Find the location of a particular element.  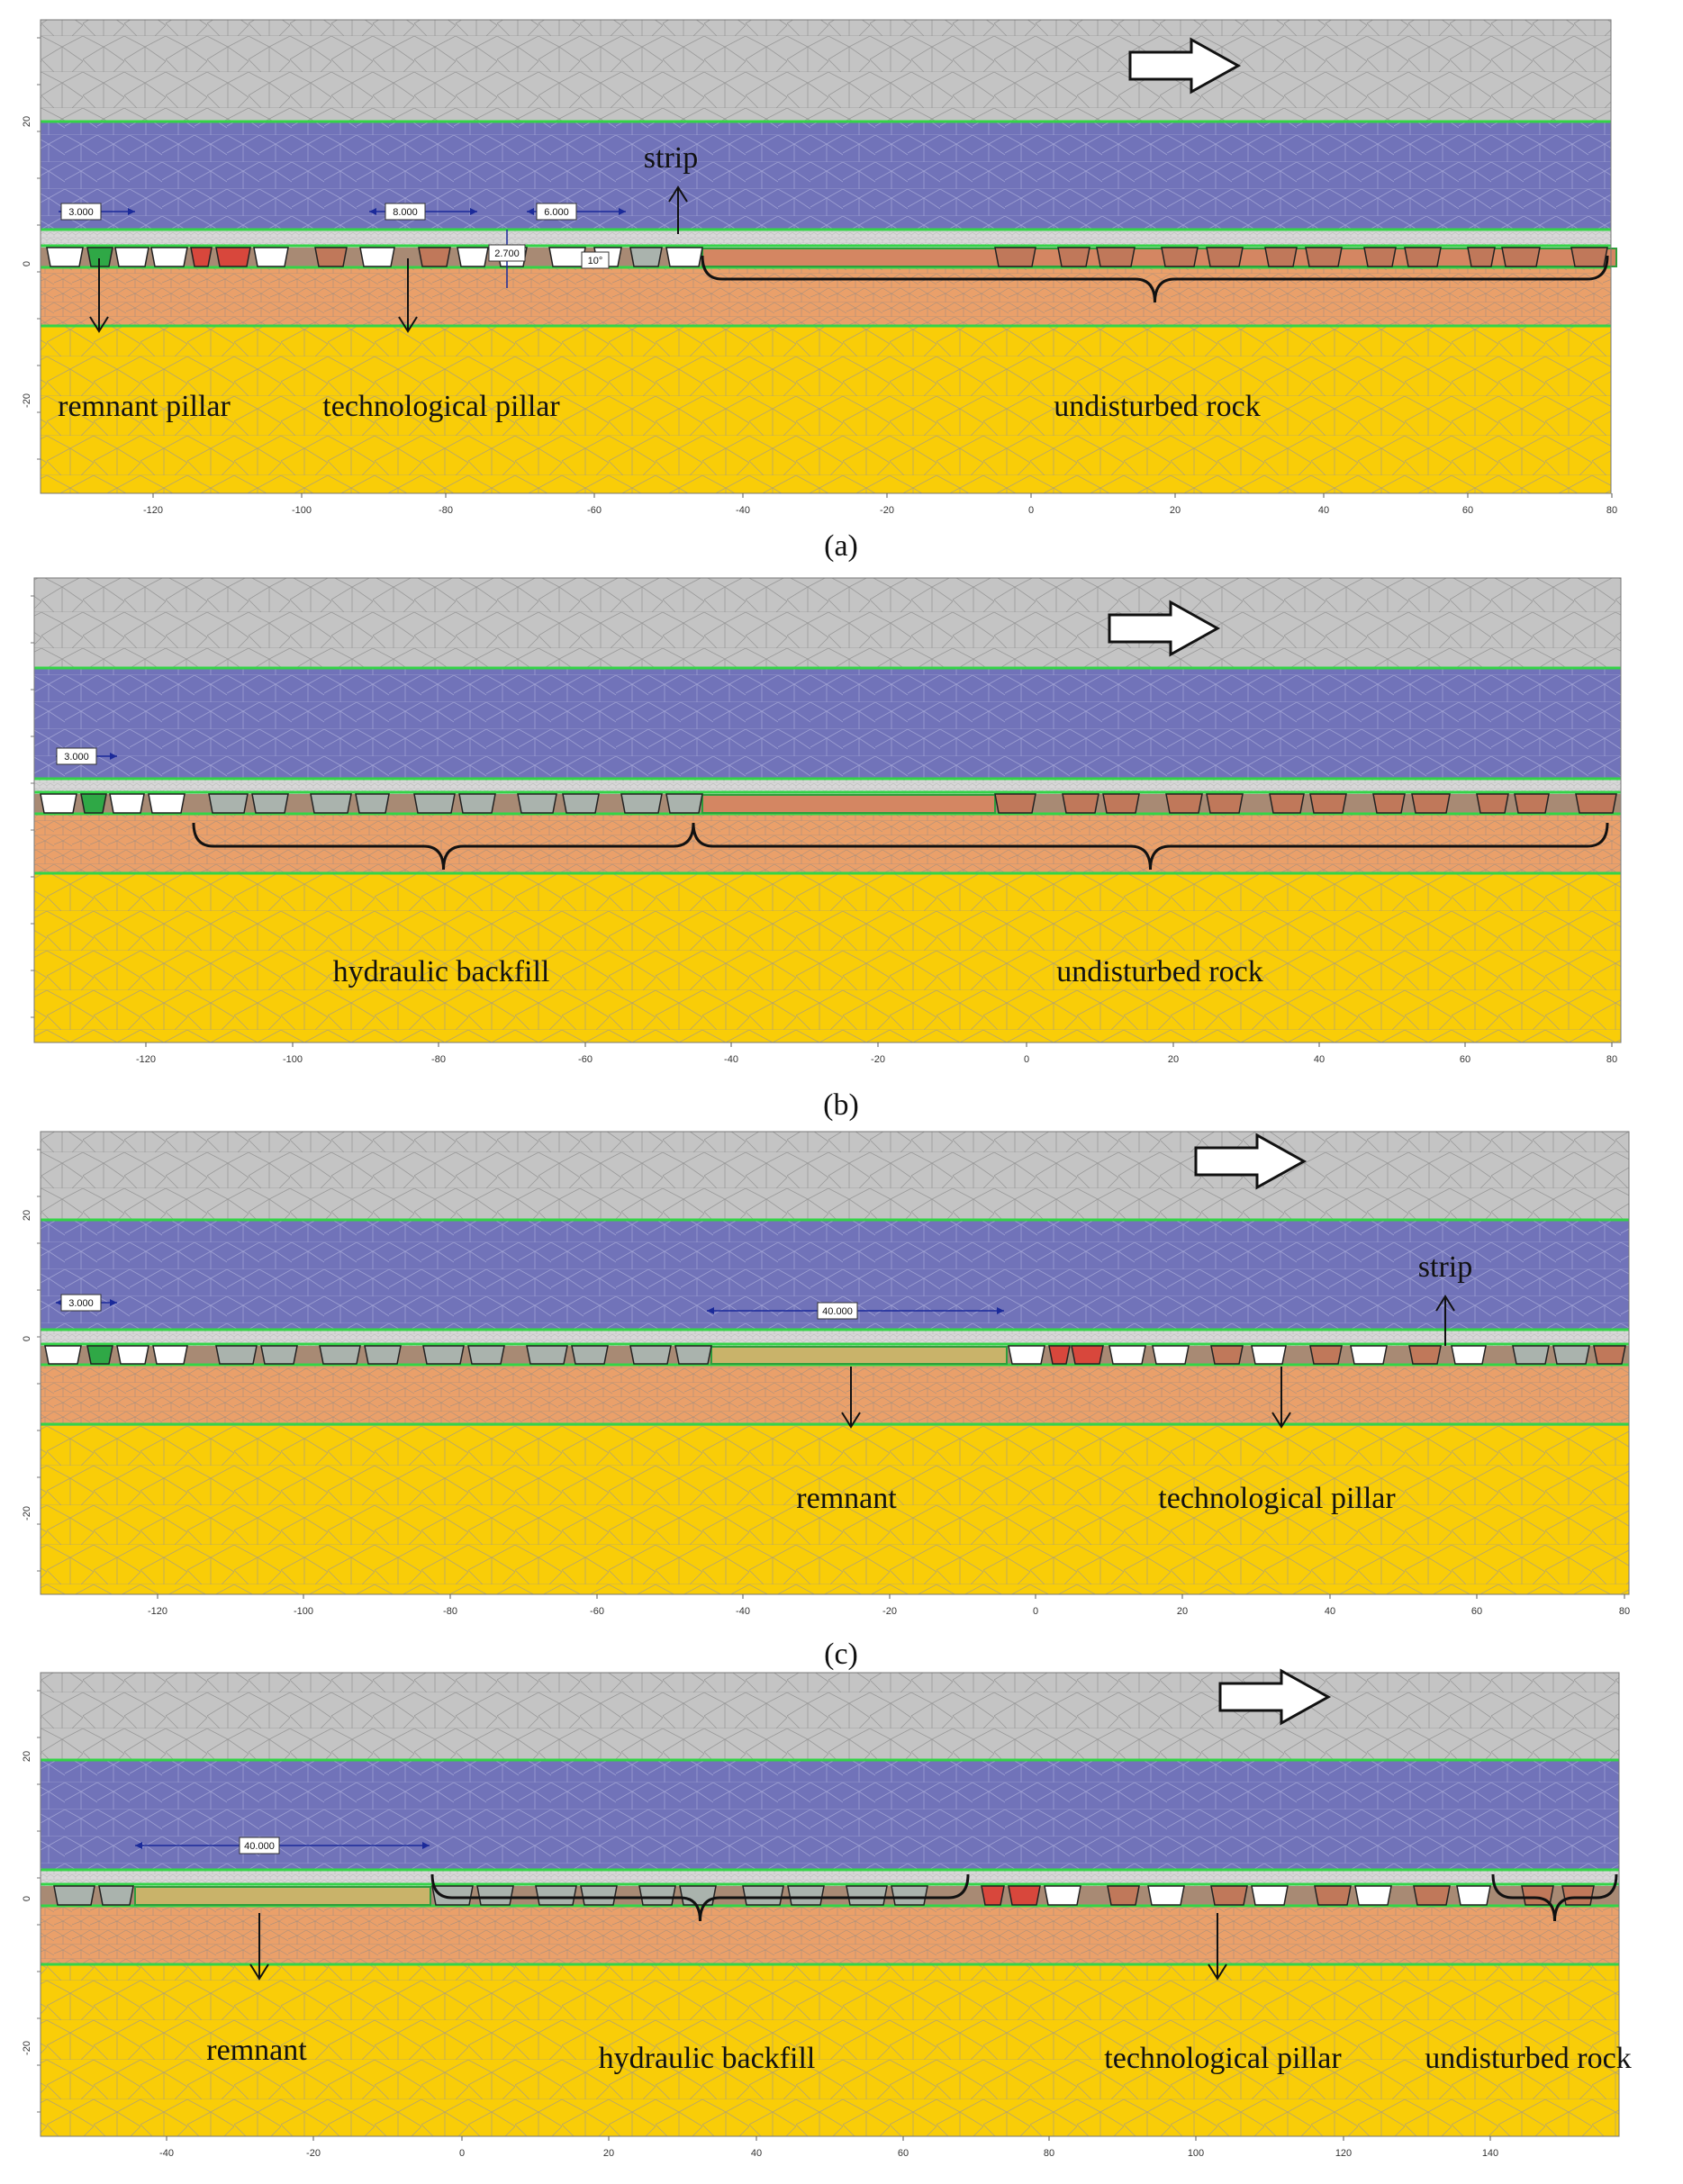

x-tick-label: 100 is located at coordinates (1196, 2153).